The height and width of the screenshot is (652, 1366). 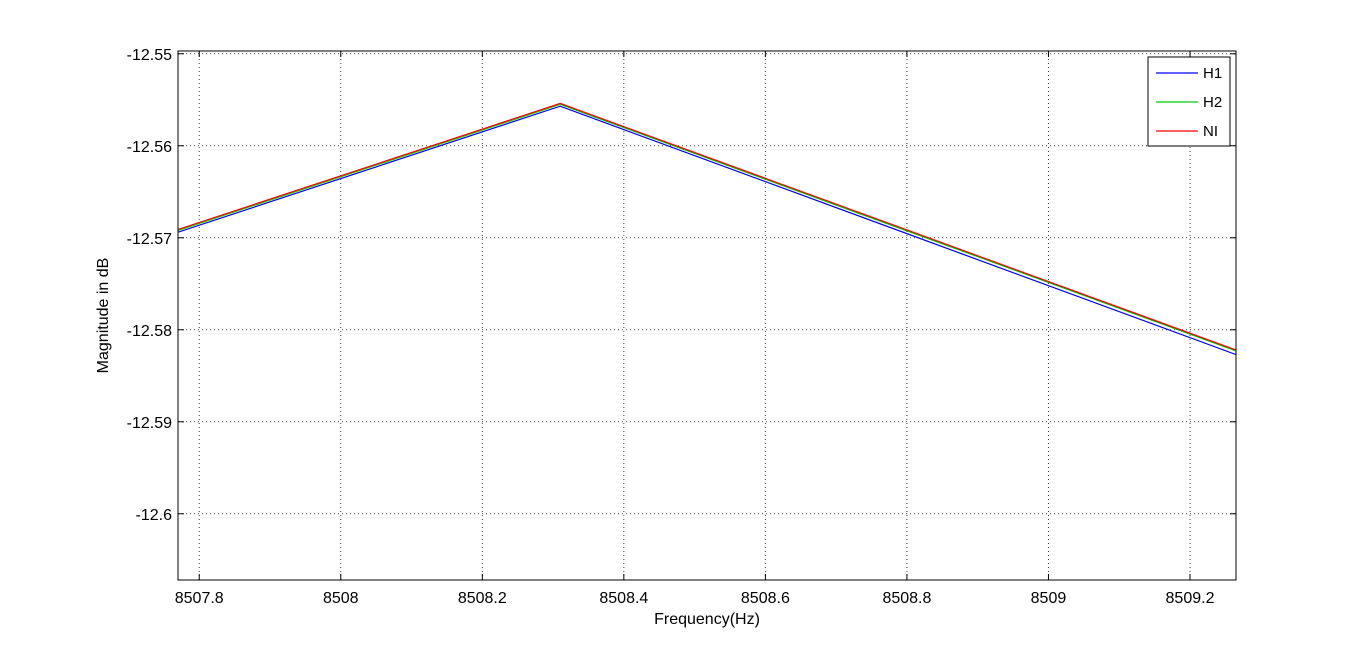 What do you see at coordinates (103, 316) in the screenshot?
I see `y-axis-label: Magnitude in dB` at bounding box center [103, 316].